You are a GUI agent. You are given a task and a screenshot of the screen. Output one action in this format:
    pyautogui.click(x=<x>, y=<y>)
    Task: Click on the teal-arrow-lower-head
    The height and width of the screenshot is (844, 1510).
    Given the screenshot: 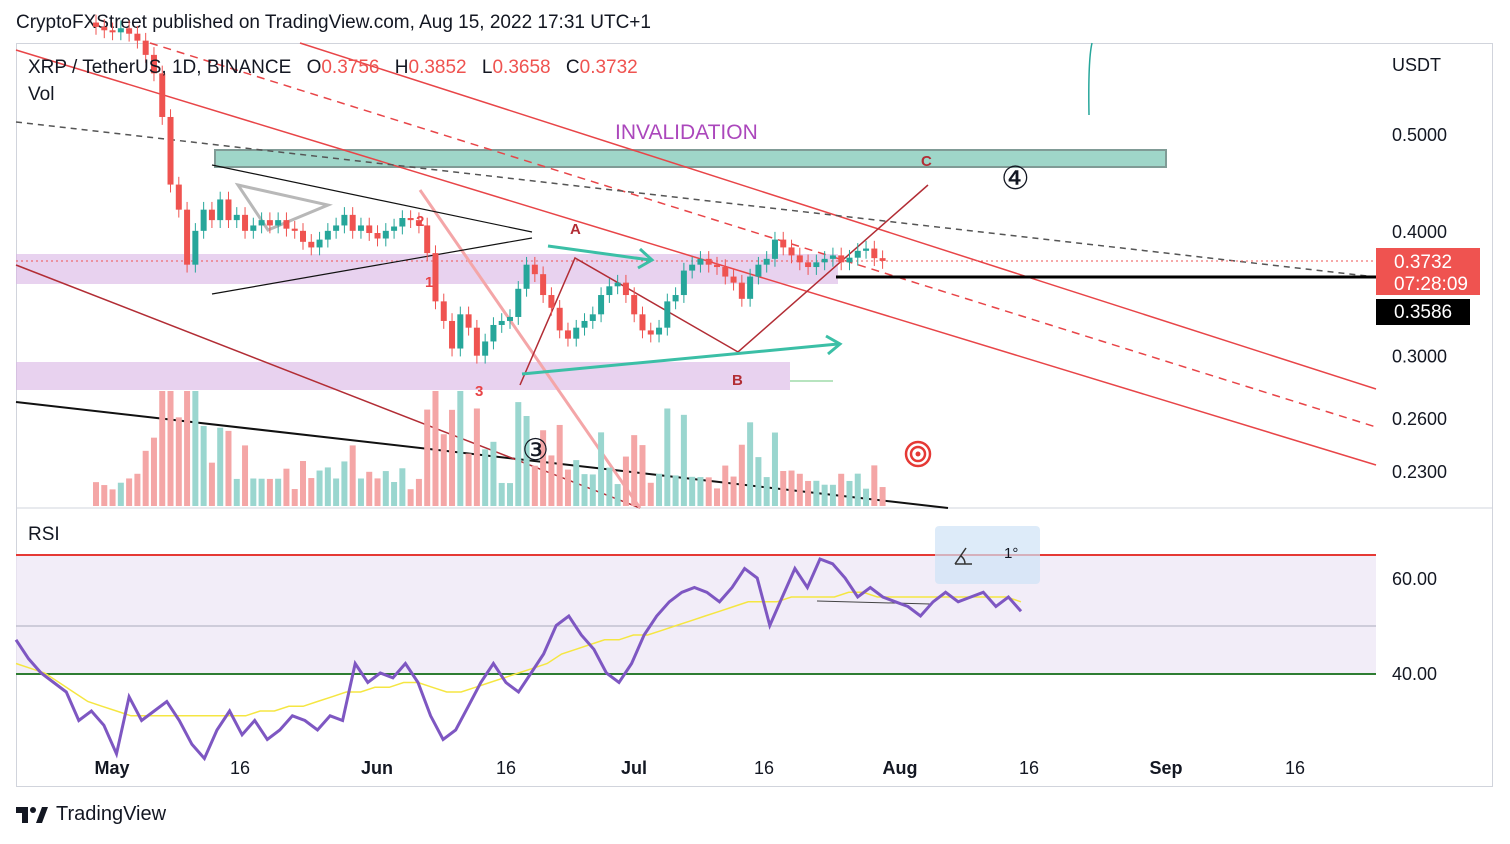 What is the action you would take?
    pyautogui.click(x=834, y=345)
    